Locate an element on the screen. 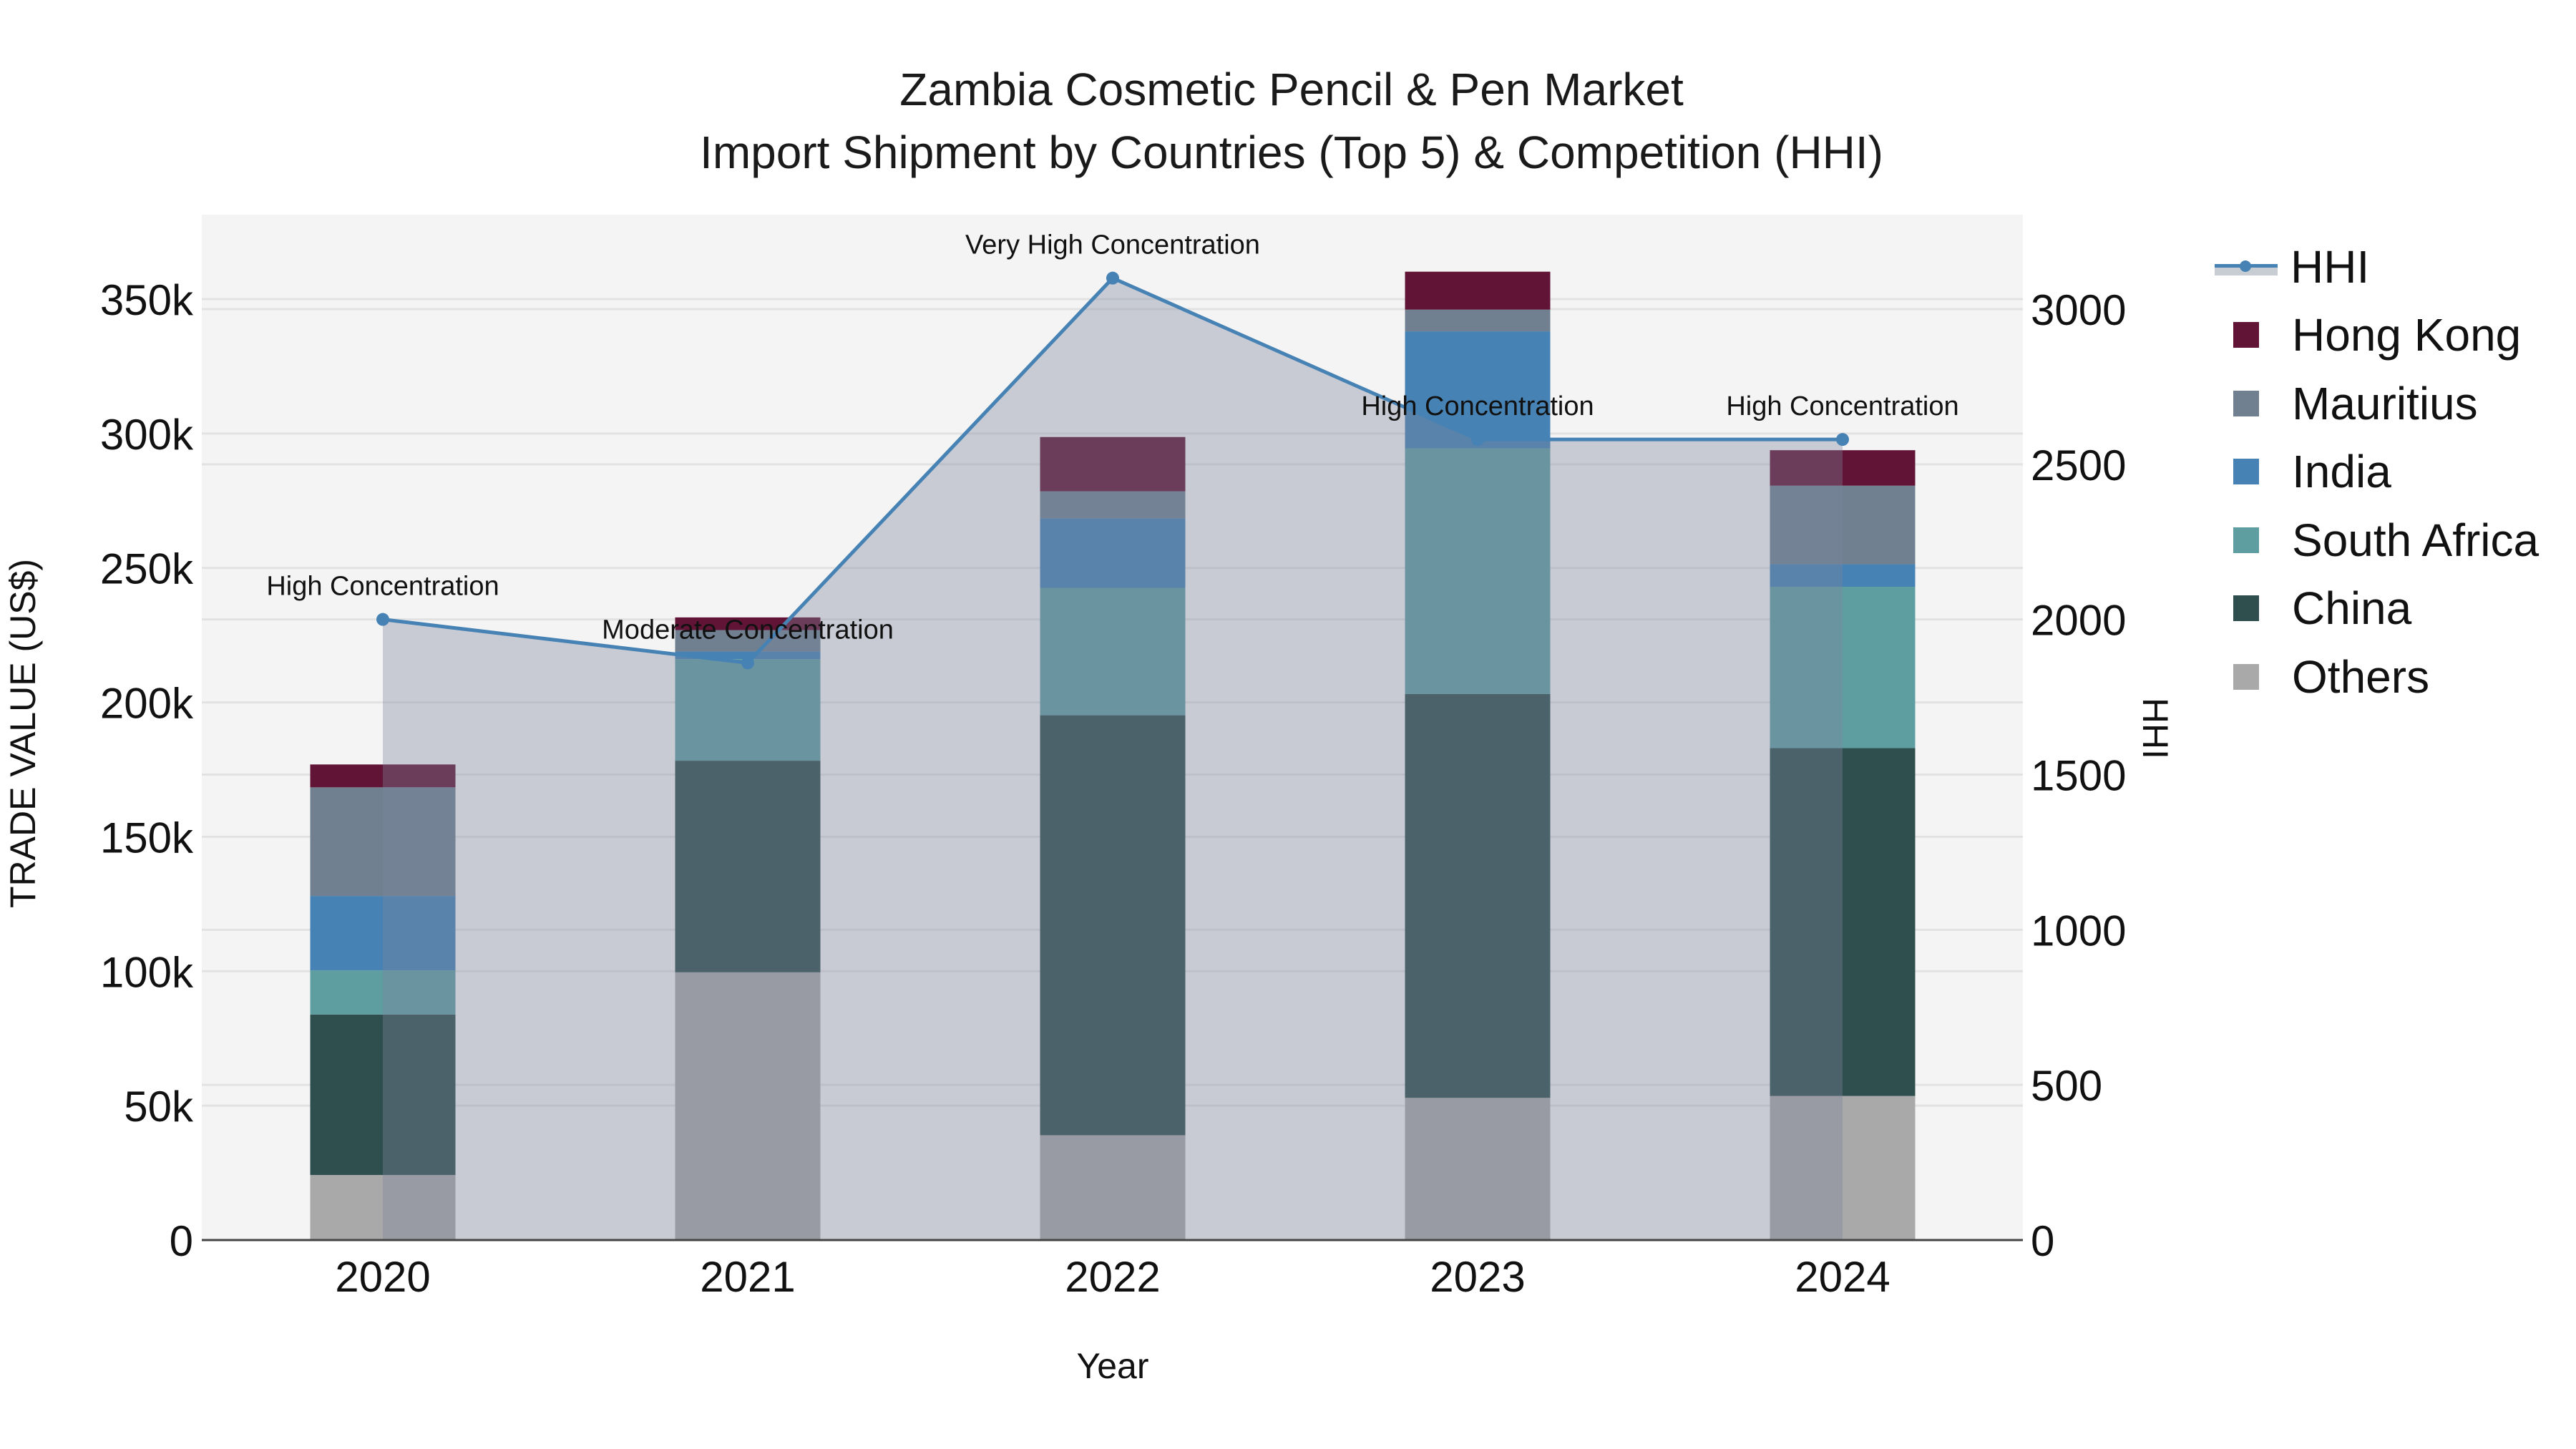 This screenshot has height=1449, width=2576. y-tick-label: 100k is located at coordinates (147, 972).